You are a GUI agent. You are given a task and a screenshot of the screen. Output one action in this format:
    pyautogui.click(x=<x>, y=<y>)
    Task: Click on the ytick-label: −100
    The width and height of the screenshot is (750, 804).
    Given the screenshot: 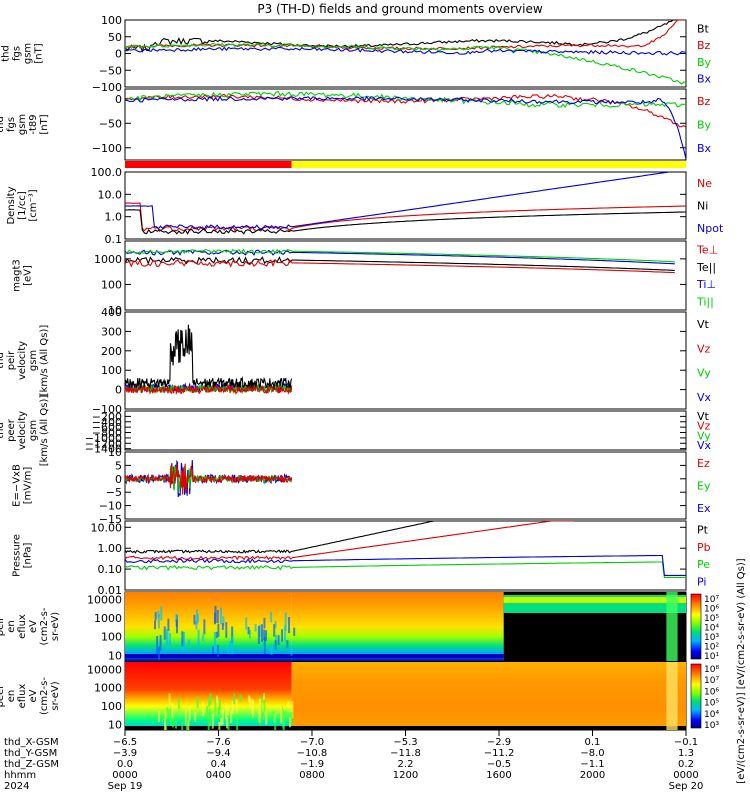 What is the action you would take?
    pyautogui.click(x=107, y=409)
    